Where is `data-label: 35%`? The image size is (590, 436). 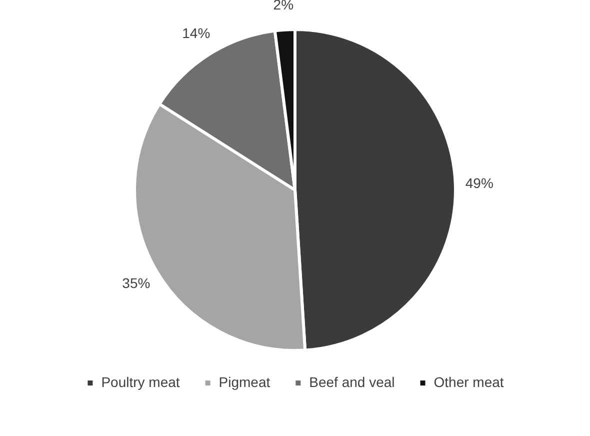
data-label: 35% is located at coordinates (136, 282).